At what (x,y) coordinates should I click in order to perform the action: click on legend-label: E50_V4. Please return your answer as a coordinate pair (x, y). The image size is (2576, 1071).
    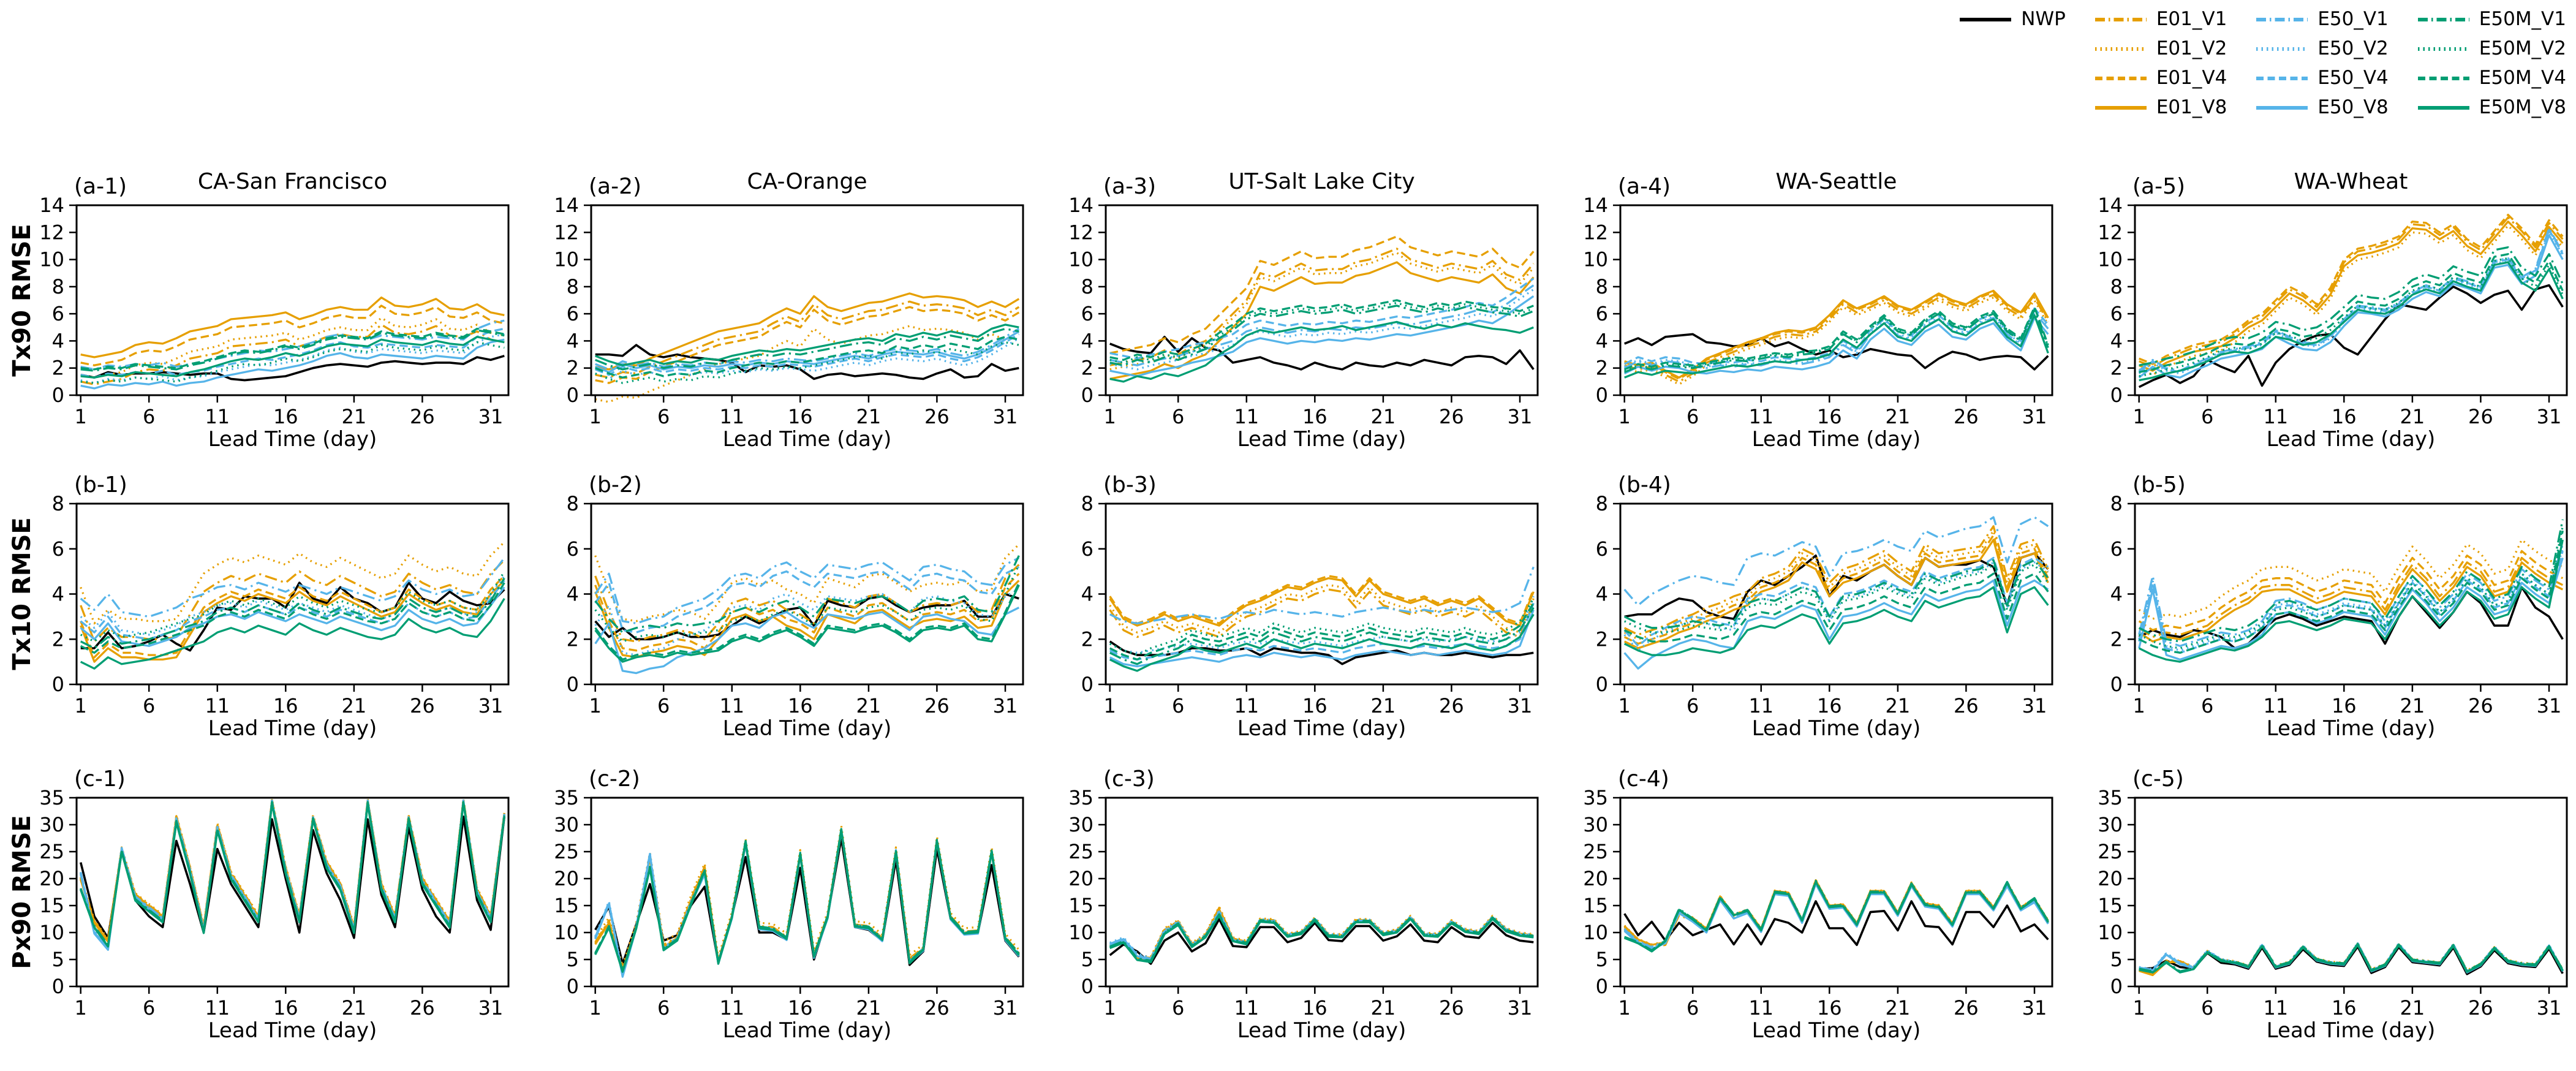
    Looking at the image, I should click on (2353, 78).